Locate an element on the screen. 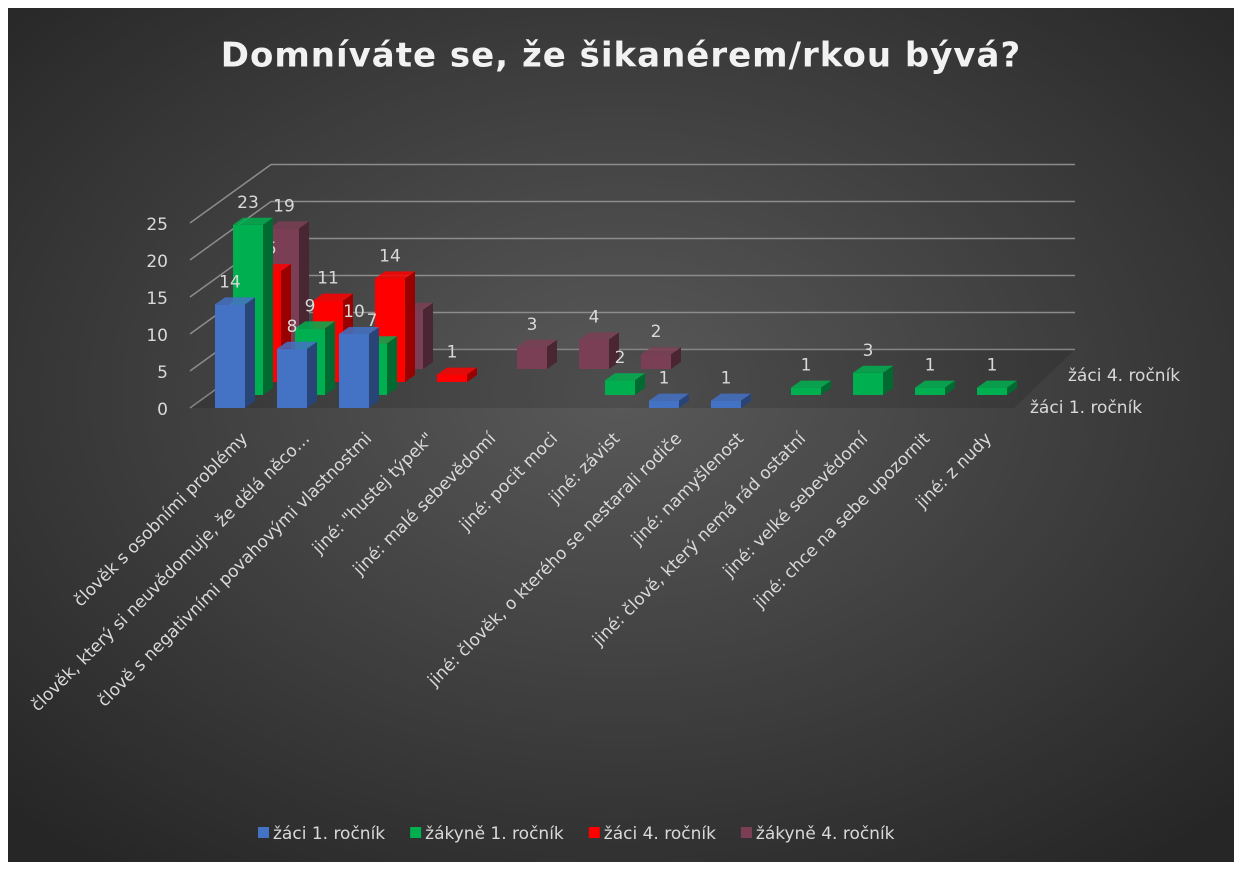 This screenshot has width=1242, height=870. depth-label: žáci 1. ročník is located at coordinates (1086, 408).